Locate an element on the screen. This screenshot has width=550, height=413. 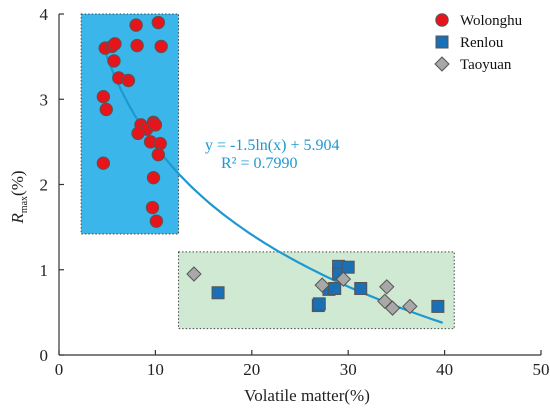
legend-item-wolonghu: Wolonghu is located at coordinates (479, 21).